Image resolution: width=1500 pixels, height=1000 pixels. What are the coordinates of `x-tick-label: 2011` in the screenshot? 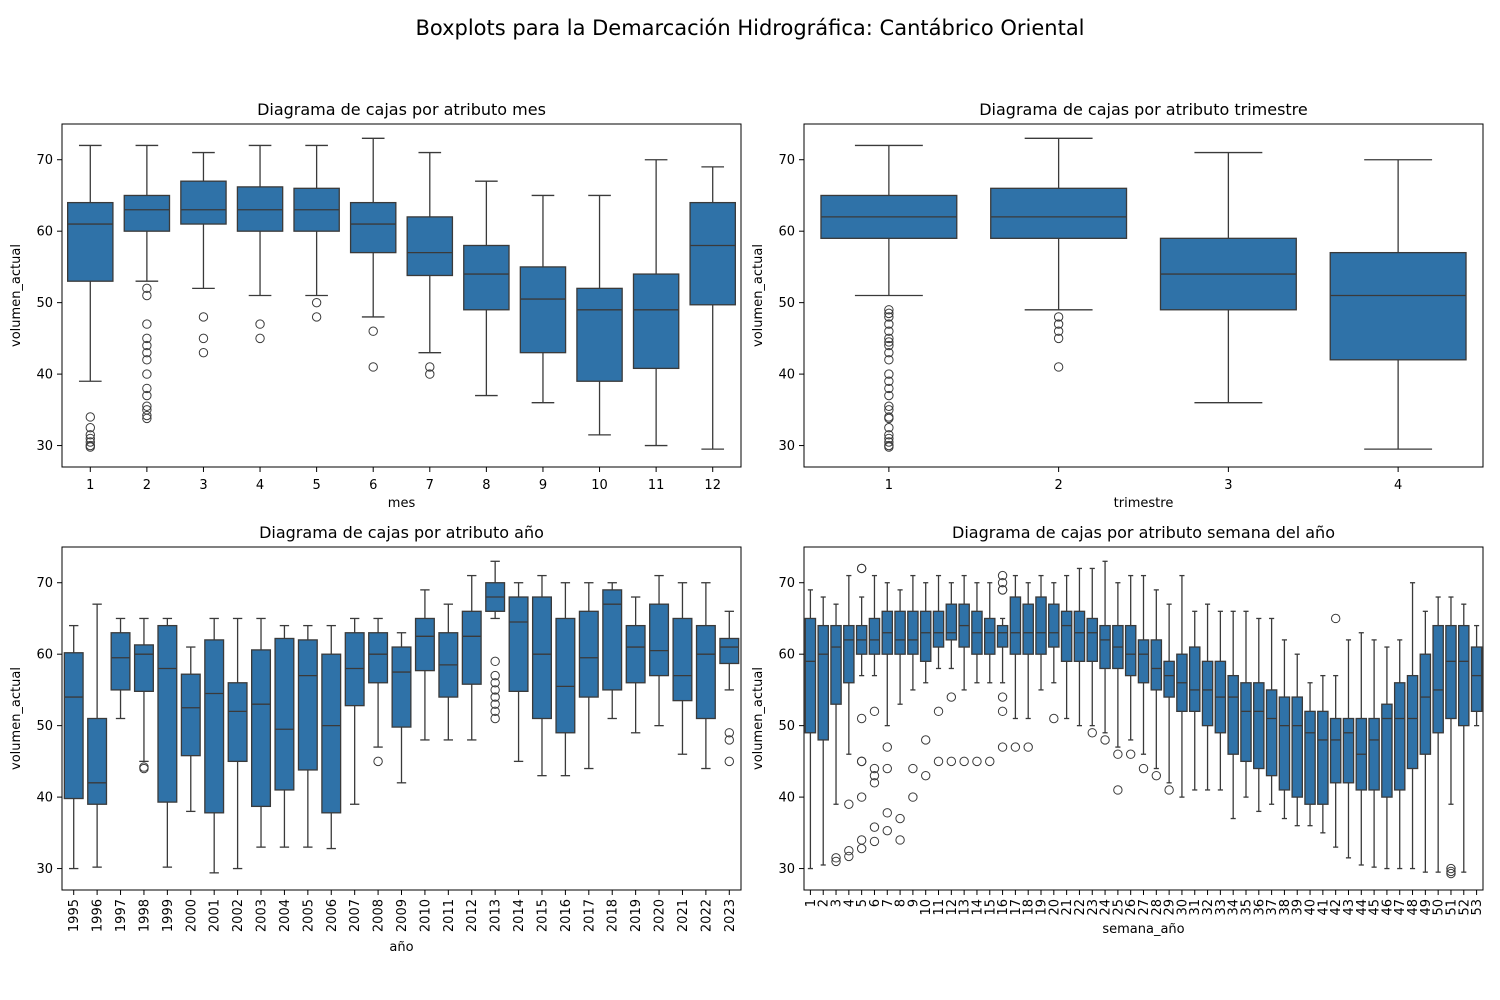 It's located at (449, 915).